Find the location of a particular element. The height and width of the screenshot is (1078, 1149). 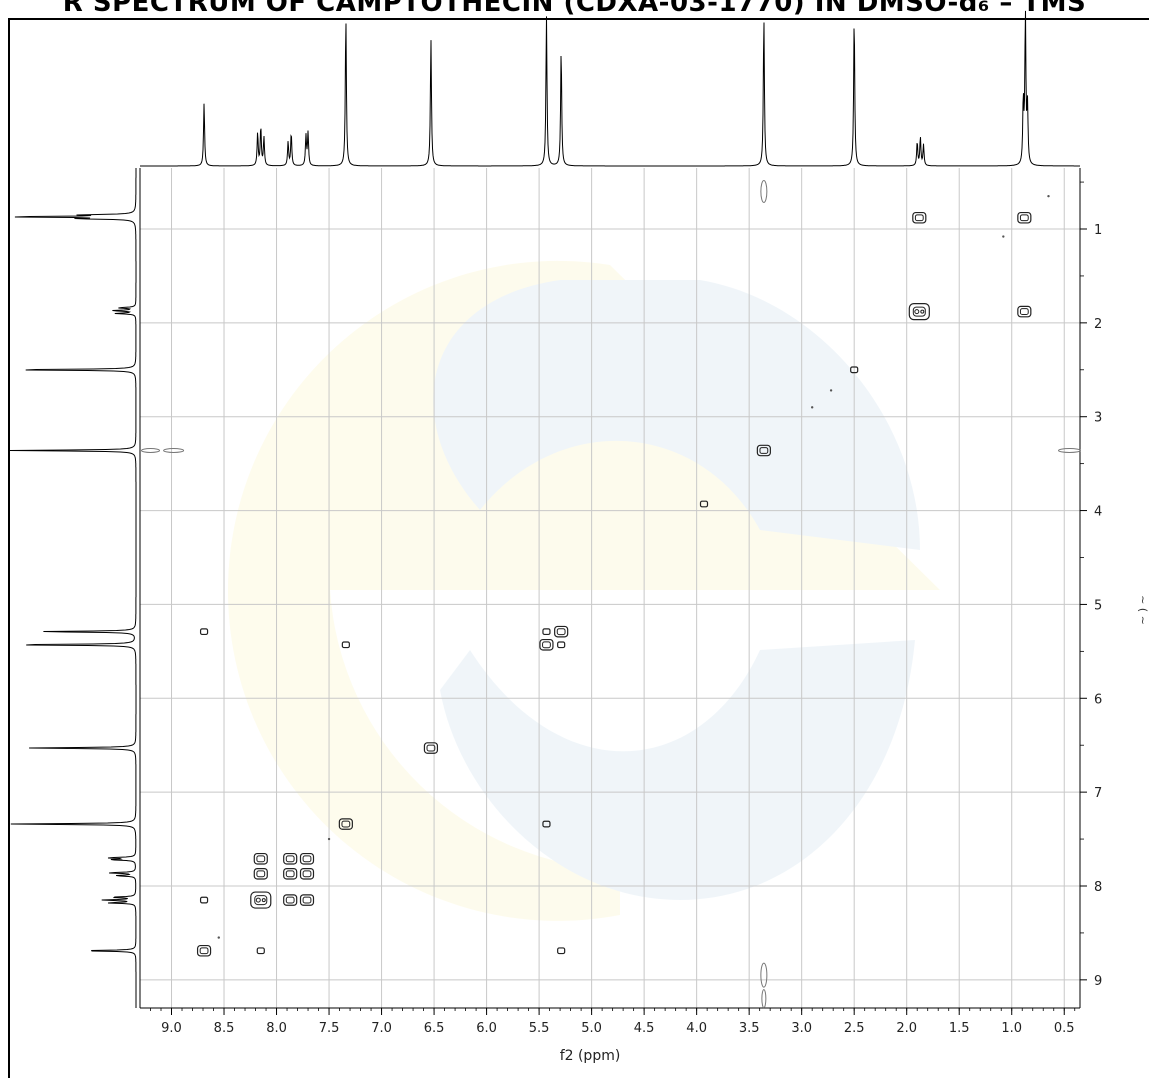

left-spectrum-trace is located at coordinates (73, 588).